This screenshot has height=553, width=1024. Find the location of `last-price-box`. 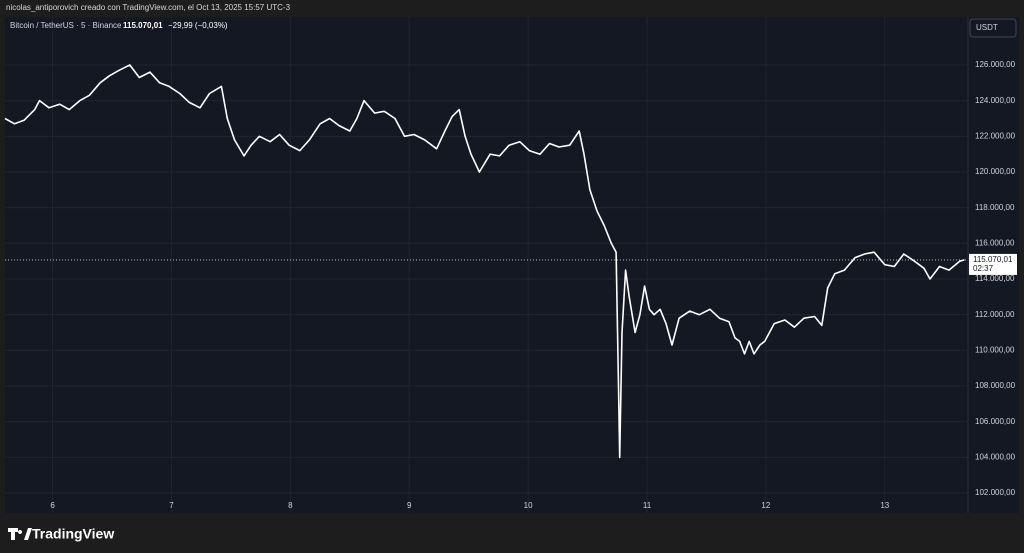

last-price-box is located at coordinates (993, 264).